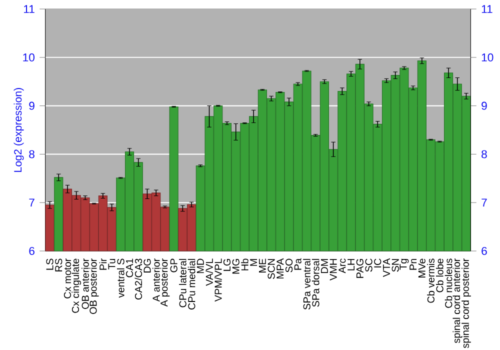 This screenshot has height=350, width=500. Describe the element at coordinates (422, 268) in the screenshot. I see `x-tick-label: MVe` at that location.